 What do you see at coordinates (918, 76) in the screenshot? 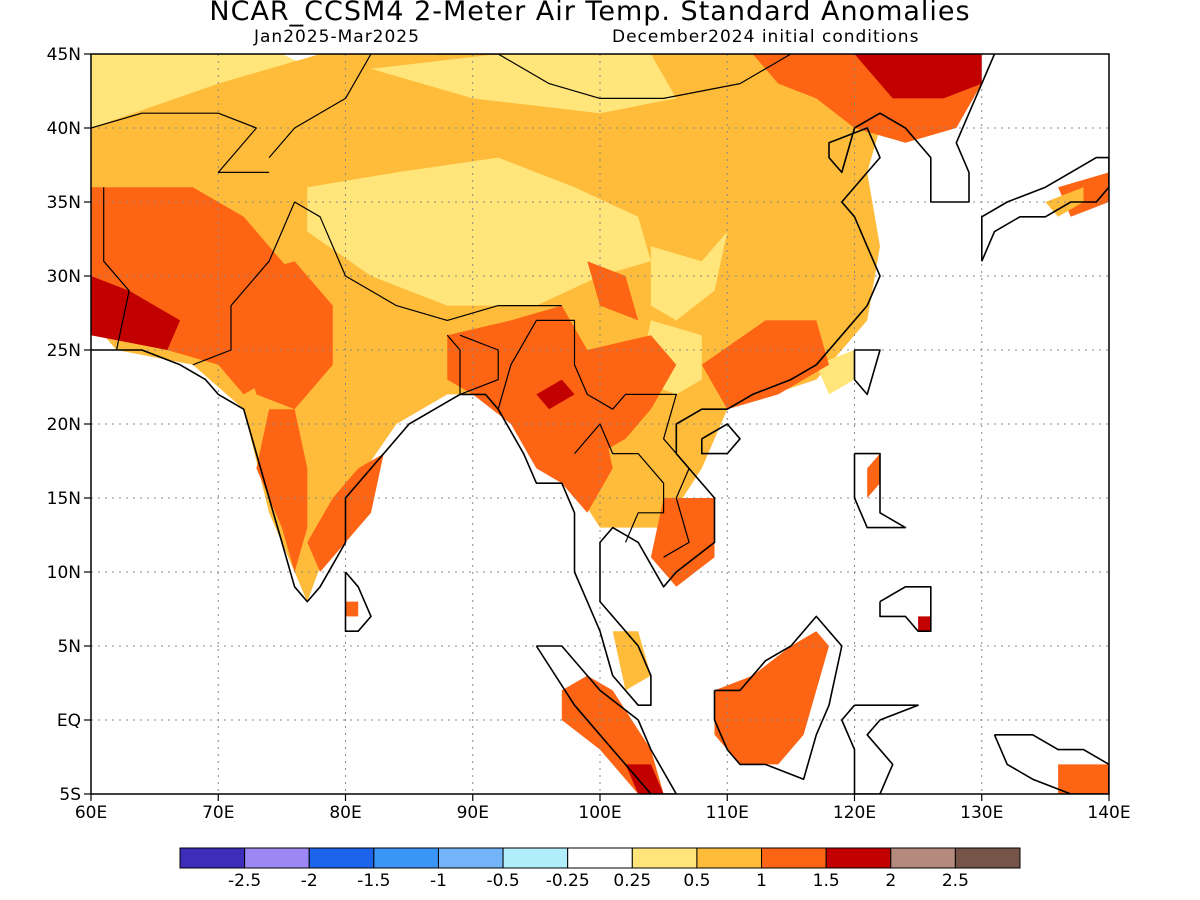
I see `anomaly-region-manchuria-very-high` at bounding box center [918, 76].